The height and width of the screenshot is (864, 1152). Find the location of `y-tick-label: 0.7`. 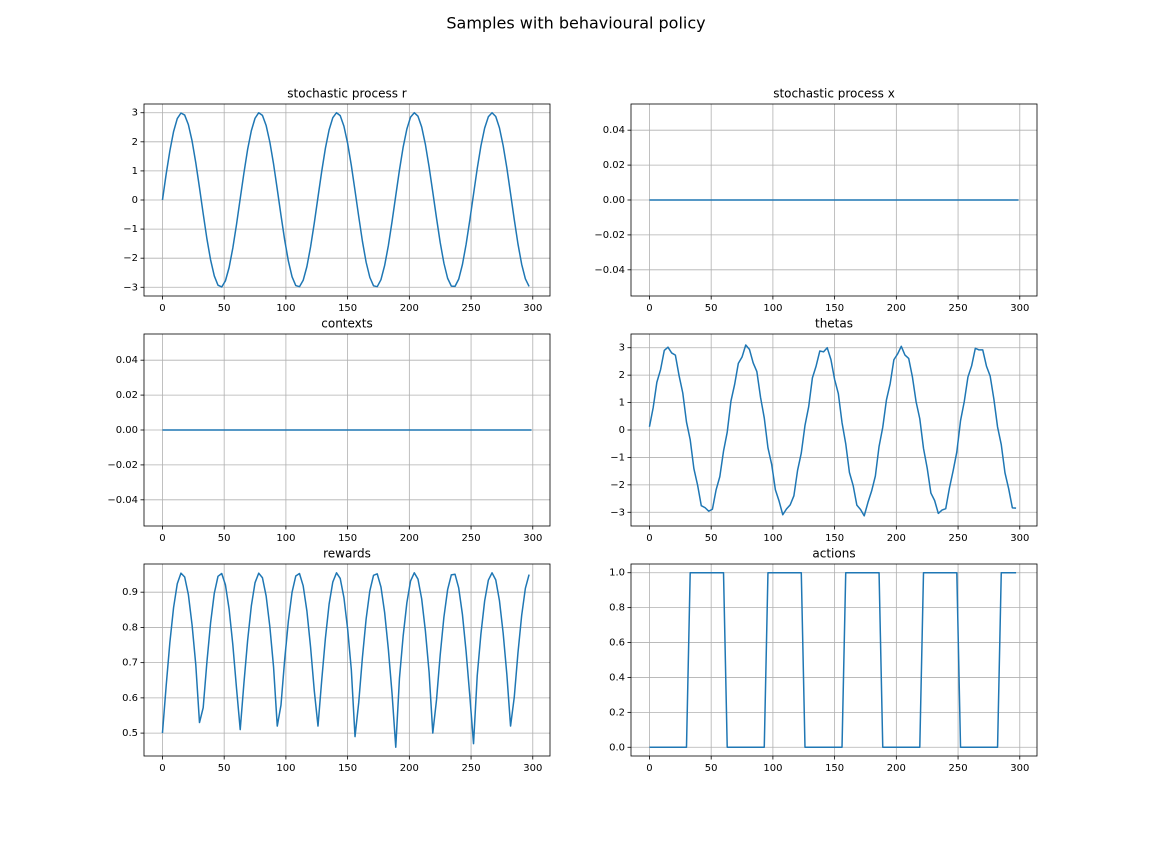

y-tick-label: 0.7 is located at coordinates (130, 663).